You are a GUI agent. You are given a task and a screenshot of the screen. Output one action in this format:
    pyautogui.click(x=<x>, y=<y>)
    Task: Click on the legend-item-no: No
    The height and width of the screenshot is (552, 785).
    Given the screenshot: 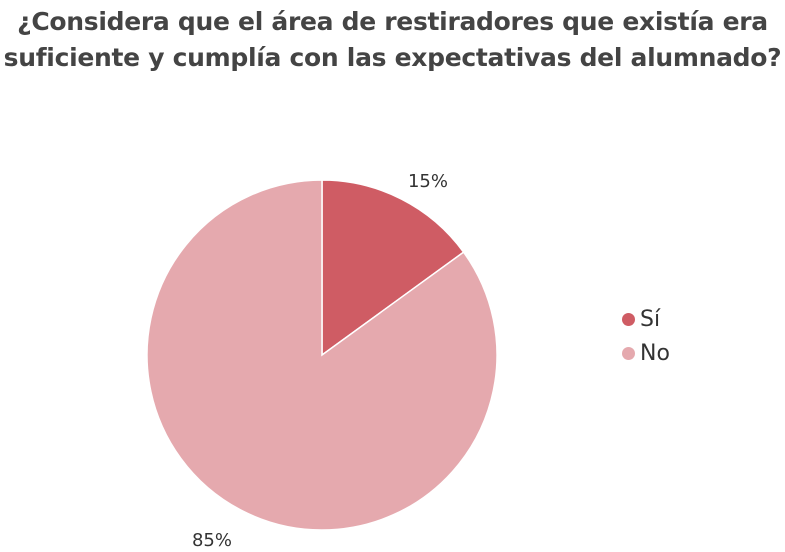 What is the action you would take?
    pyautogui.click(x=646, y=353)
    